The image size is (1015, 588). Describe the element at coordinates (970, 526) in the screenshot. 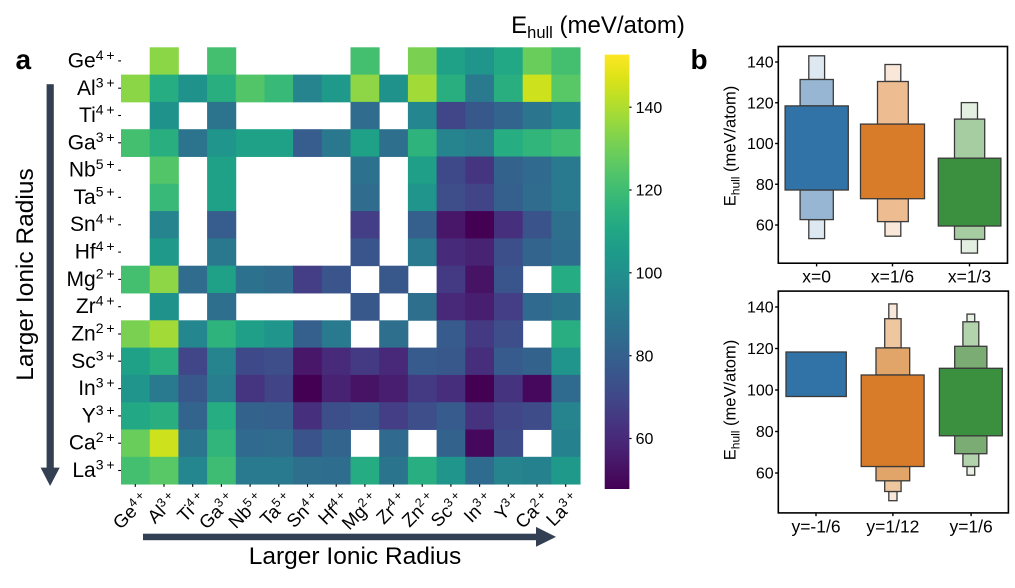

I see `svg-text: y=1/6` at that location.